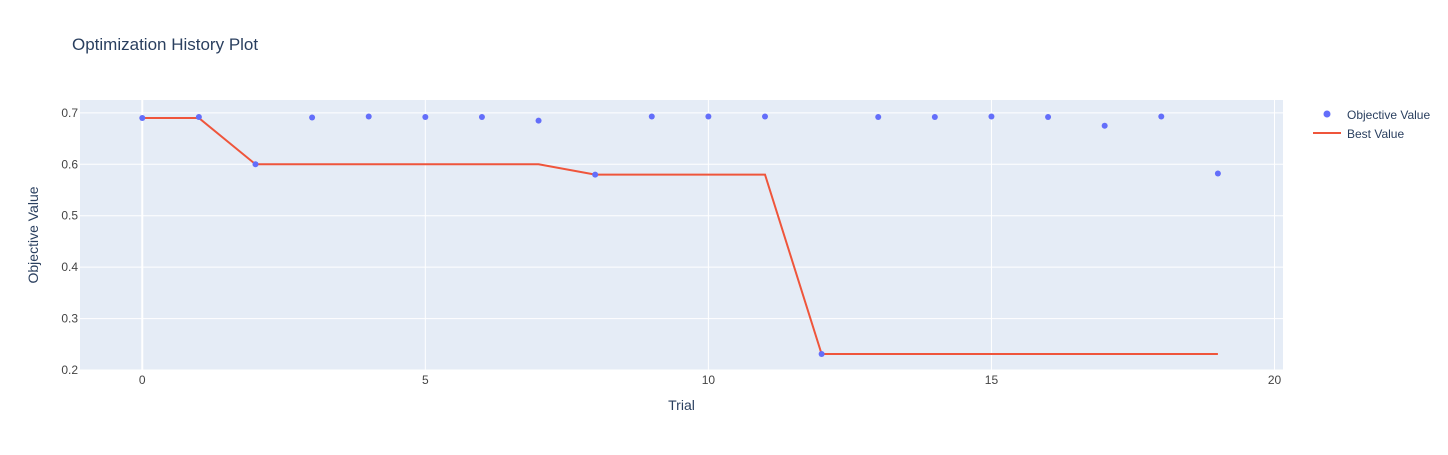  What do you see at coordinates (69, 319) in the screenshot?
I see `y-tick-label: 0.3` at bounding box center [69, 319].